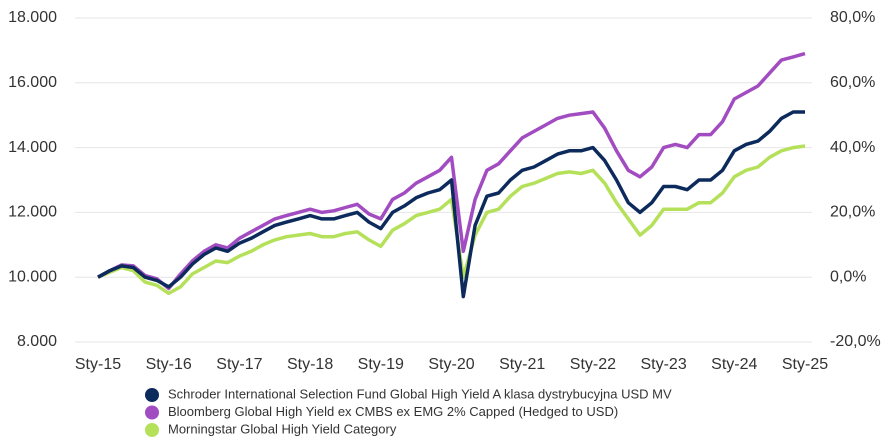  Describe the element at coordinates (852, 17) in the screenshot. I see `y2-tick-label: 80,0%` at that location.